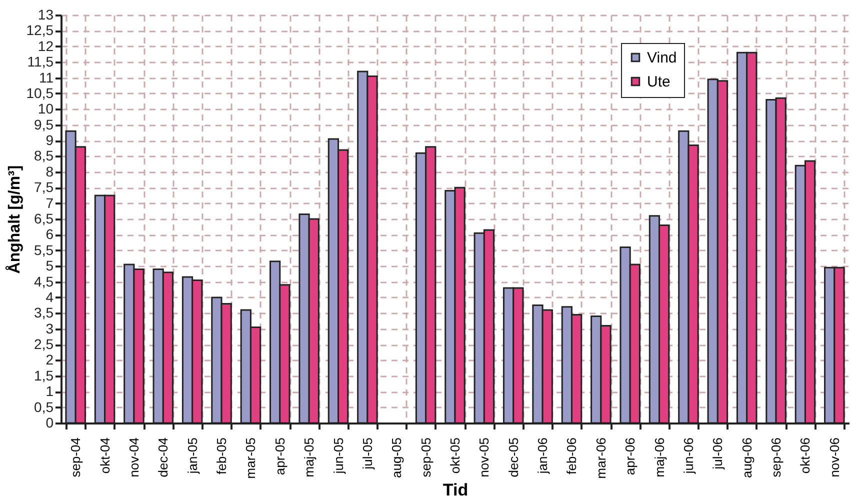  What do you see at coordinates (630, 457) in the screenshot?
I see `x-tick-label: apr-06` at bounding box center [630, 457].